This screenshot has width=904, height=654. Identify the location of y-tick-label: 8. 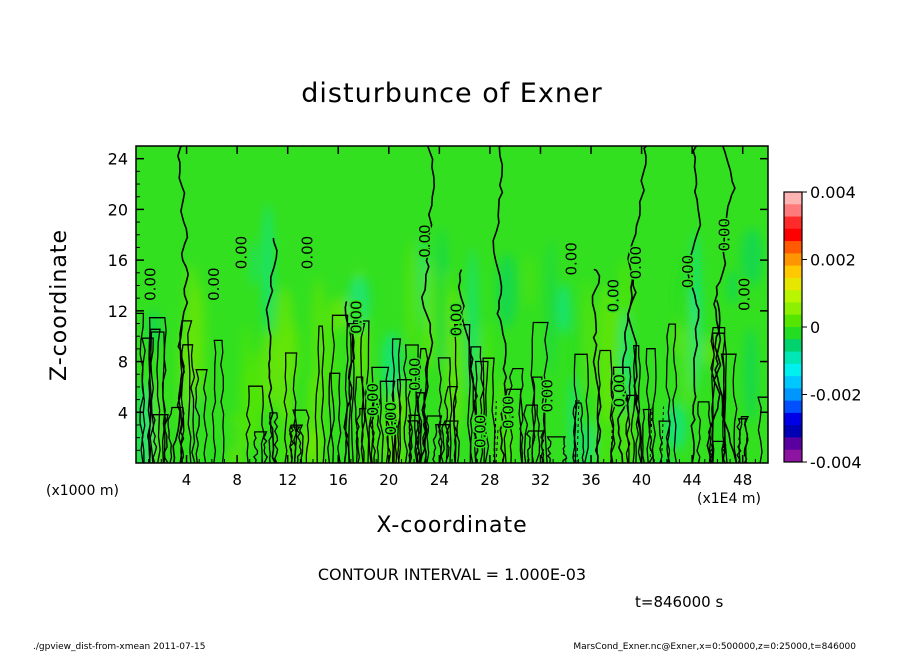
(123, 362).